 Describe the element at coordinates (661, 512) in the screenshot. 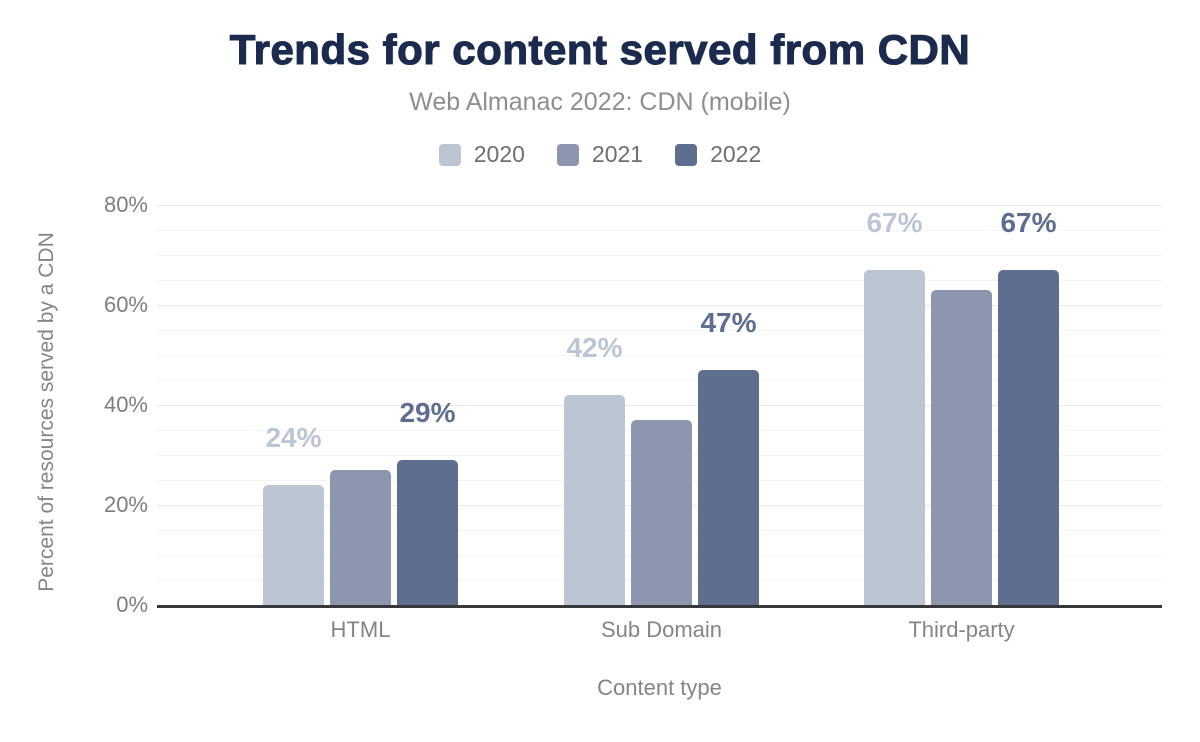

I see `bar-2021-sub-domain` at that location.